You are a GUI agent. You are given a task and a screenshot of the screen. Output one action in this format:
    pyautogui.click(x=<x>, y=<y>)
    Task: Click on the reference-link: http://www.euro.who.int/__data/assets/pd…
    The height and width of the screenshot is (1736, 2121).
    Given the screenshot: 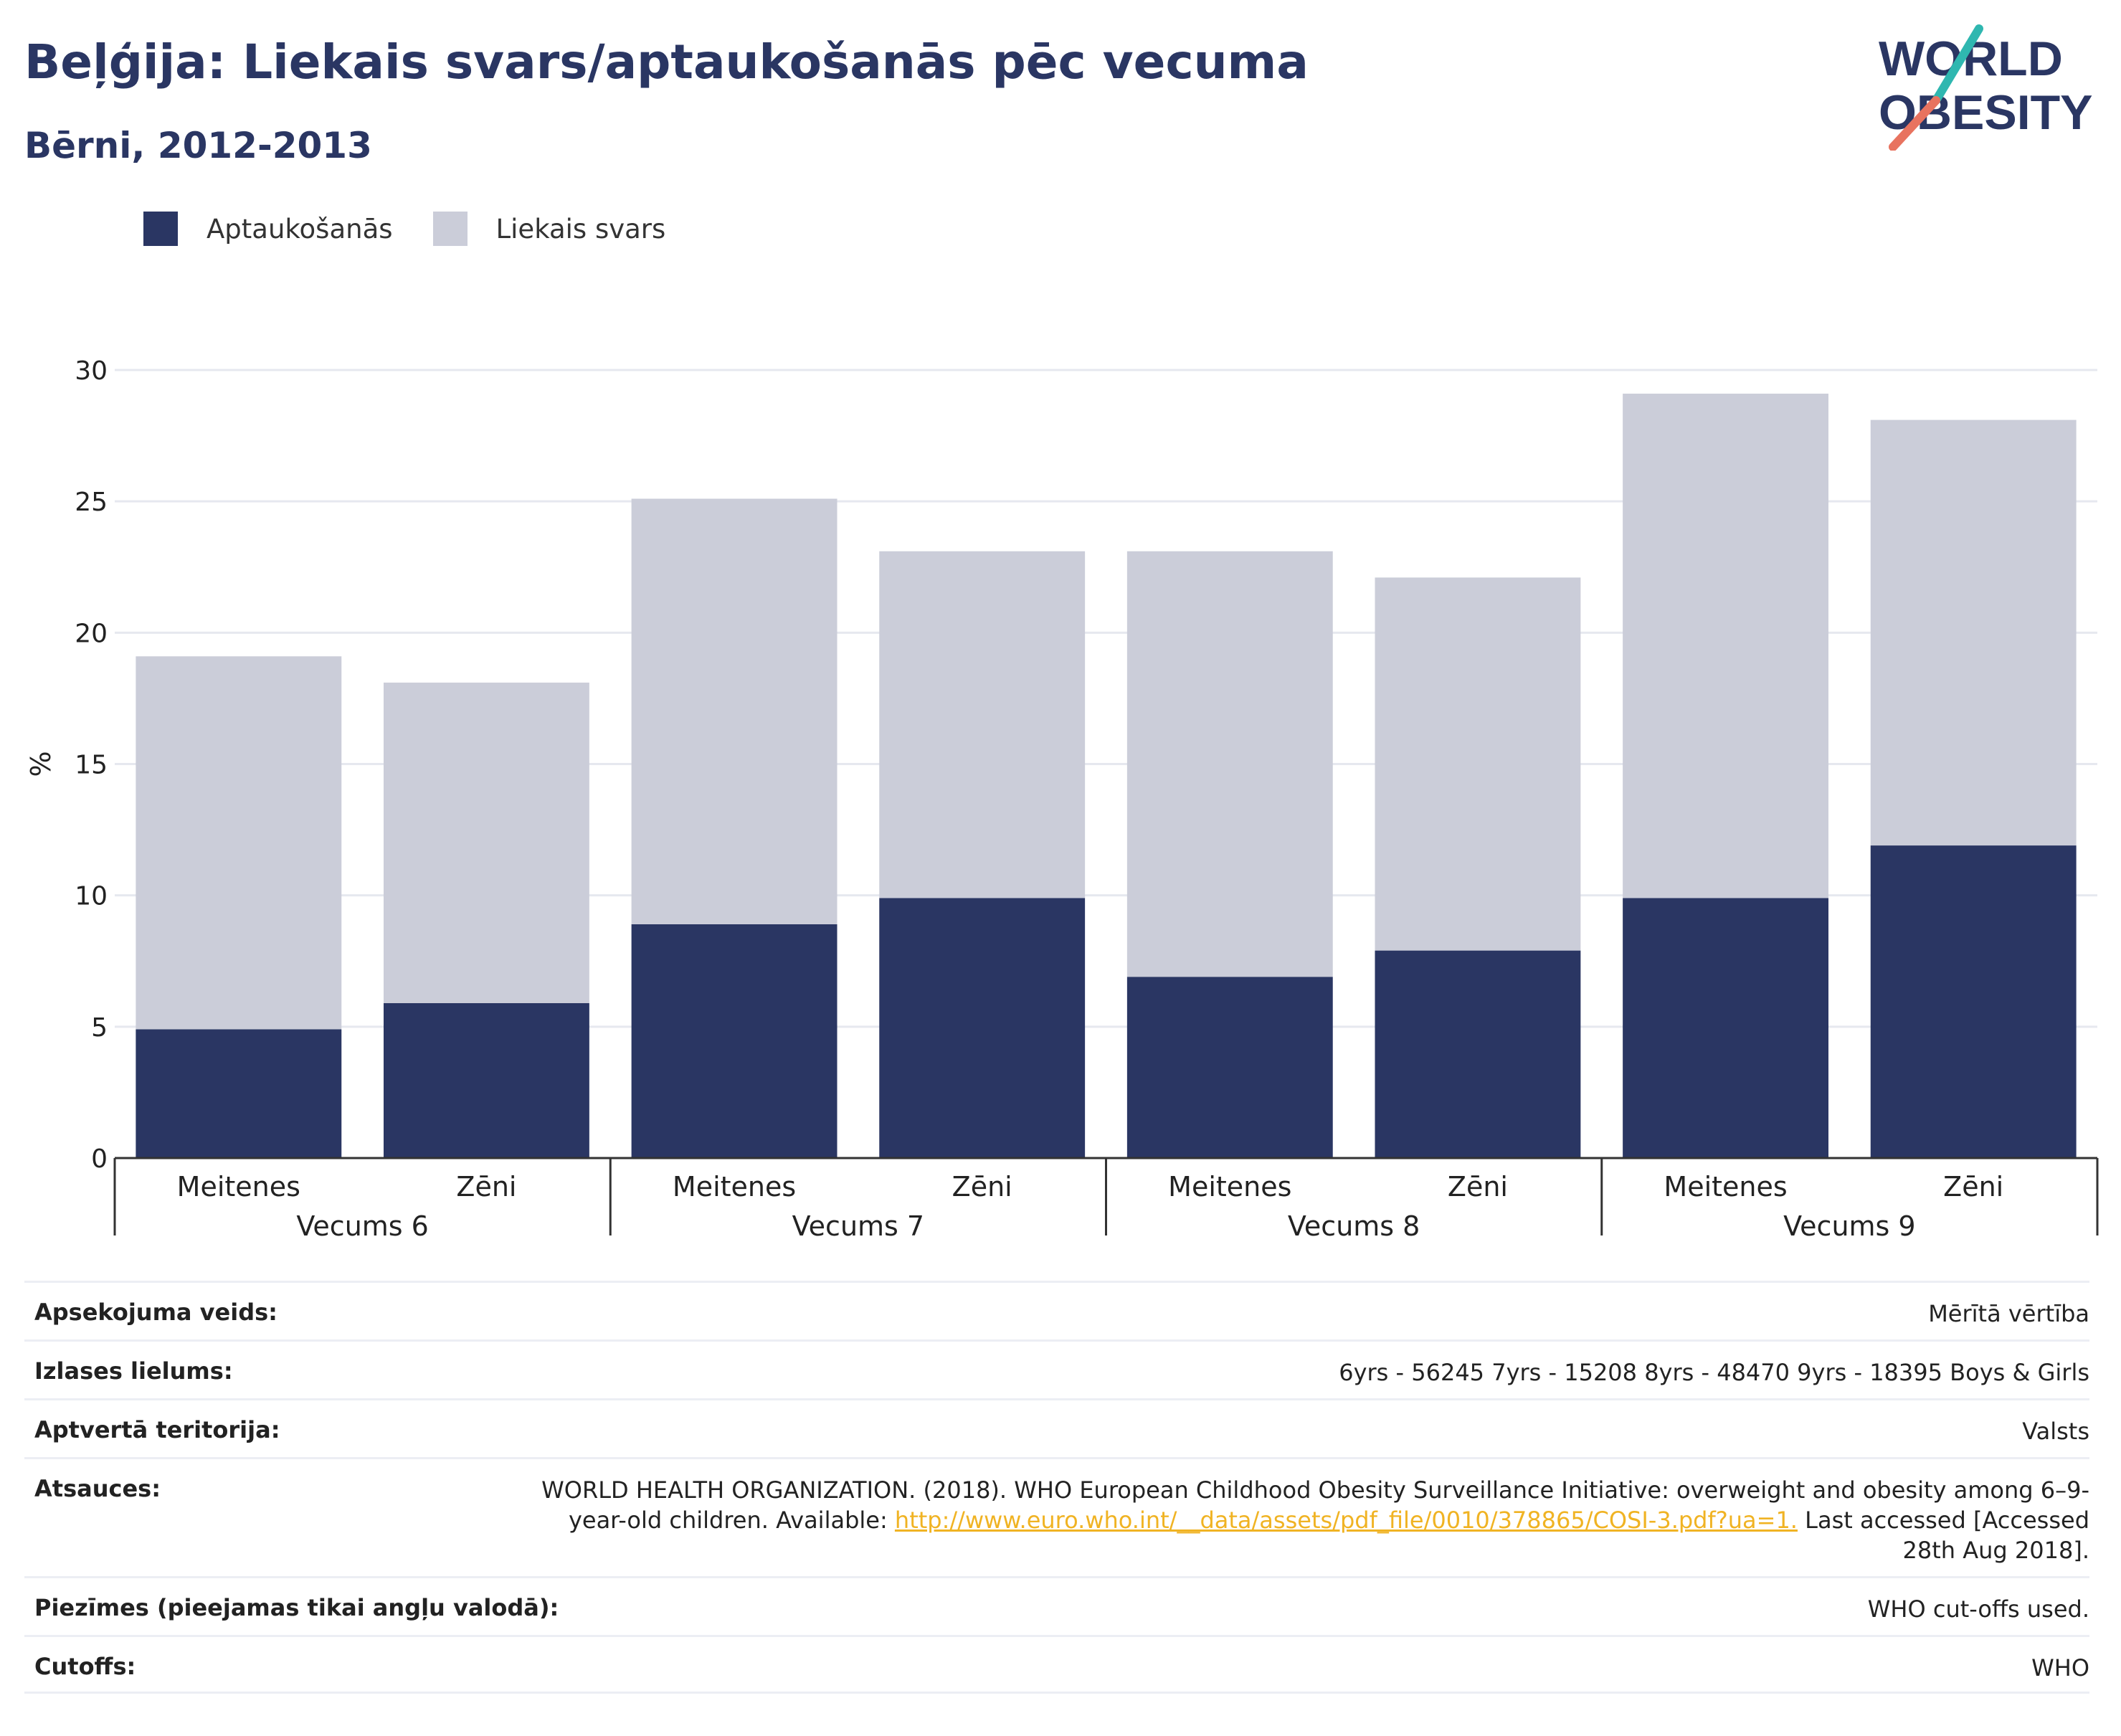 What is the action you would take?
    pyautogui.click(x=1346, y=1521)
    